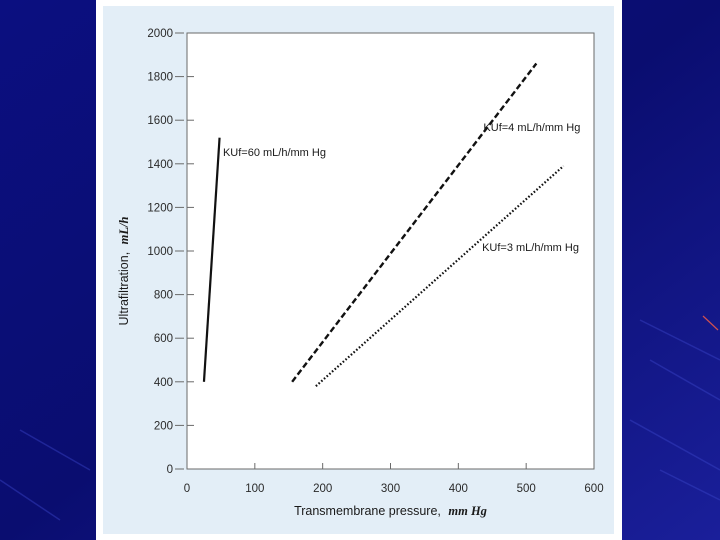 Image resolution: width=720 pixels, height=540 pixels. Describe the element at coordinates (322, 489) in the screenshot. I see `x-tick-label: 200` at that location.